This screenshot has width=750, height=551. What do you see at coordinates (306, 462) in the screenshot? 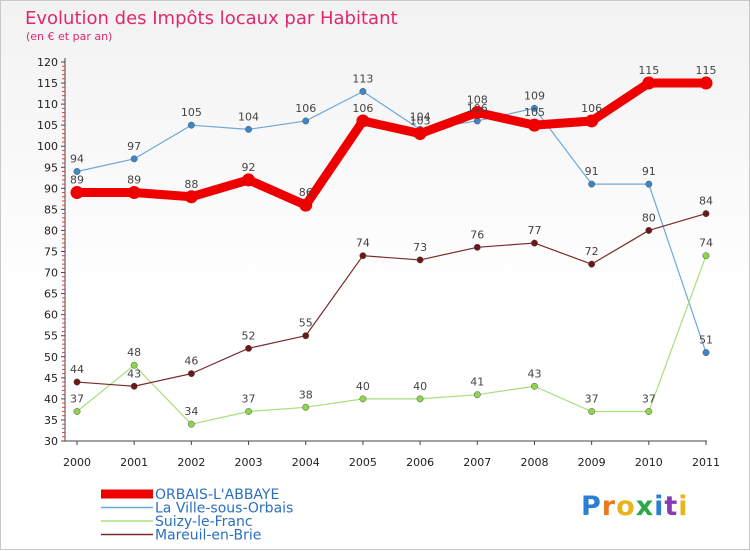
I see `x-tick-label: 2004` at bounding box center [306, 462].